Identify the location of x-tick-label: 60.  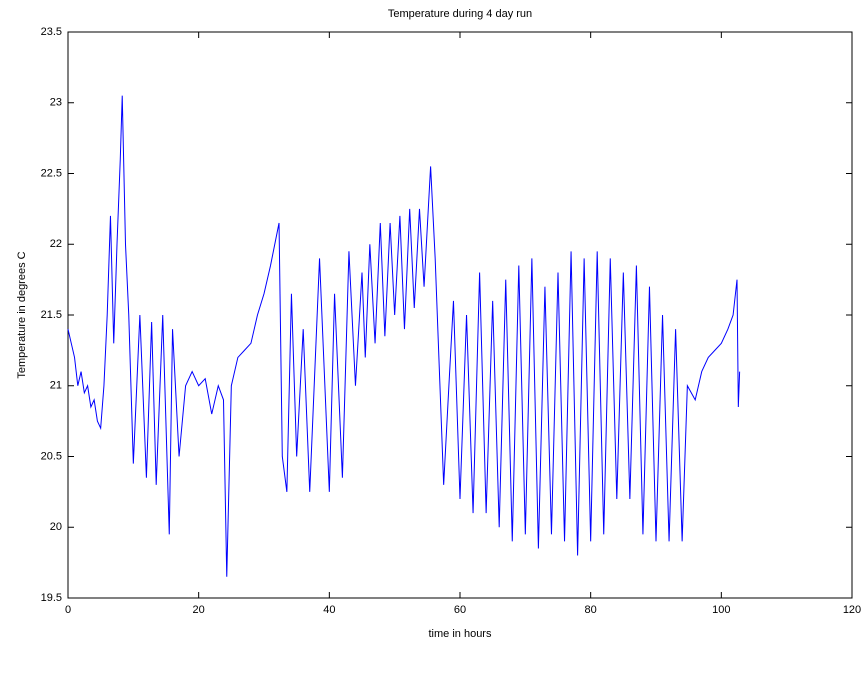
(460, 610).